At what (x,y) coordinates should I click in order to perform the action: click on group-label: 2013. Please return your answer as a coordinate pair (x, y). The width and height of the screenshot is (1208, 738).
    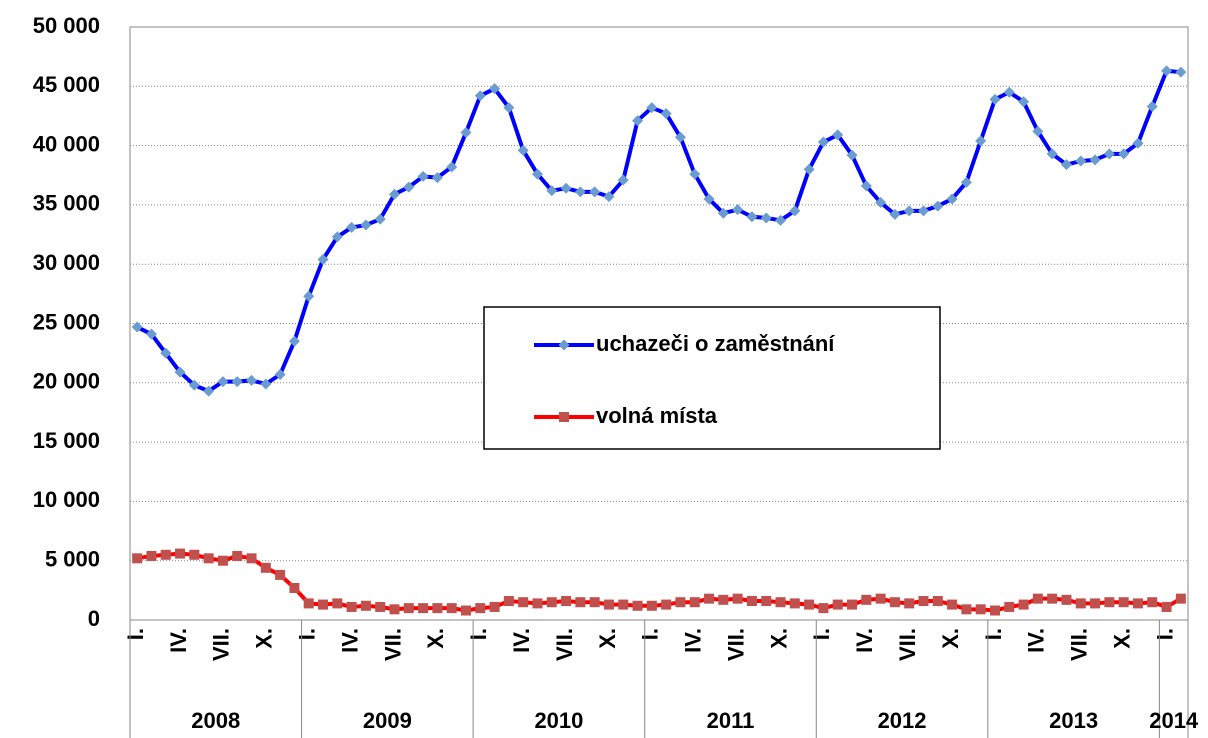
    Looking at the image, I should click on (1073, 720).